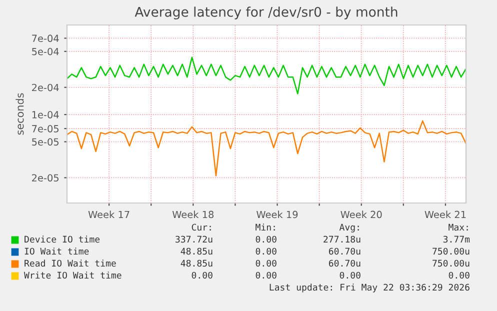  Describe the element at coordinates (194, 239) in the screenshot. I see `text: 337.72u` at that location.